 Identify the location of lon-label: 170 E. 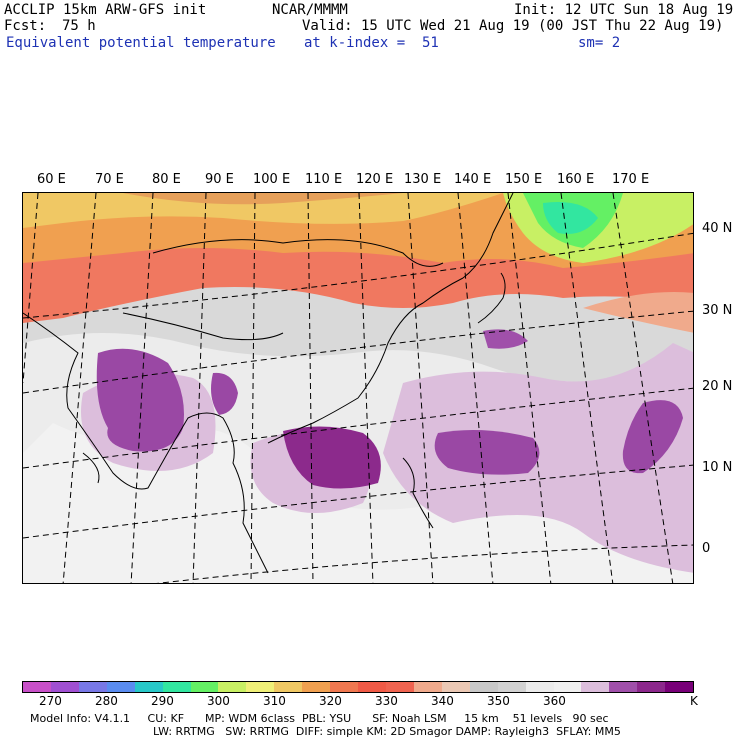
(631, 179).